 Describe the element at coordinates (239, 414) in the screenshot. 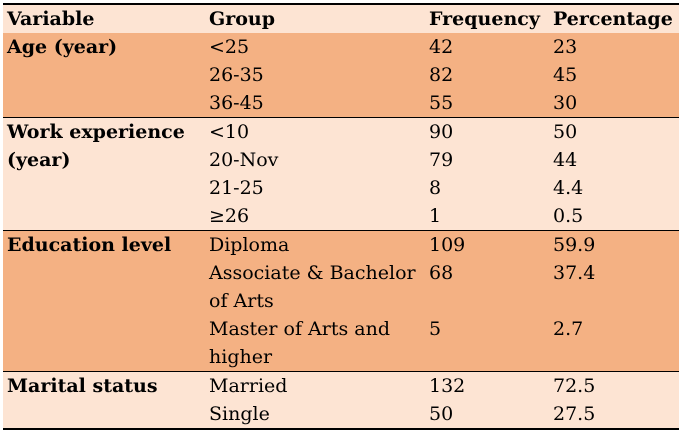

I see `group-cell: Single` at that location.